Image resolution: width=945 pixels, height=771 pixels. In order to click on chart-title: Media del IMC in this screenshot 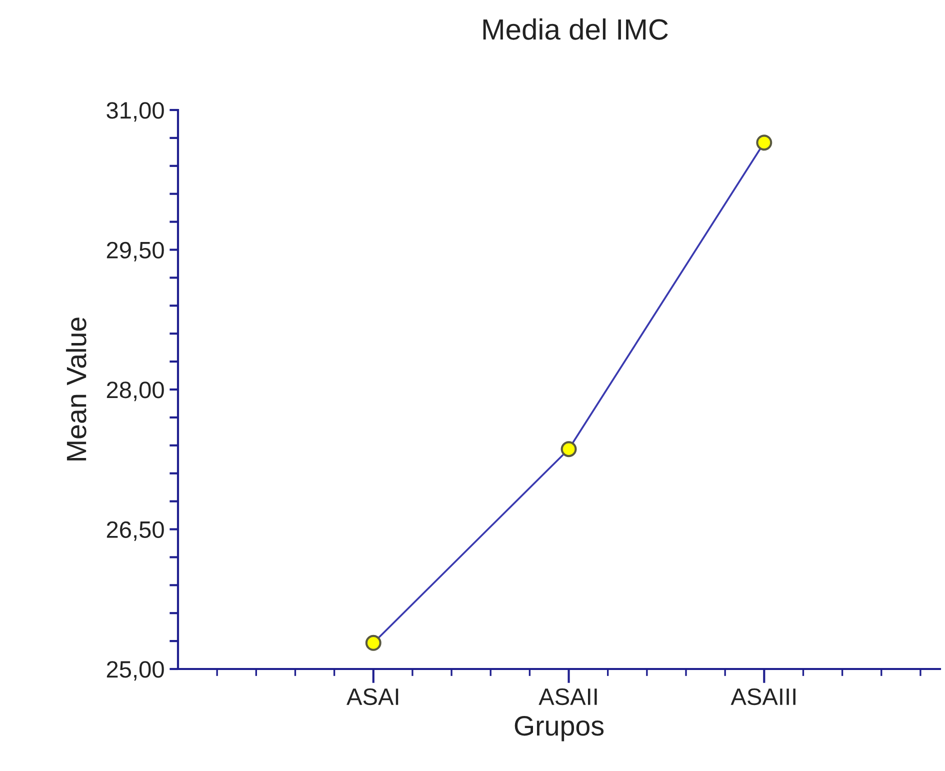, I will do `click(575, 29)`.